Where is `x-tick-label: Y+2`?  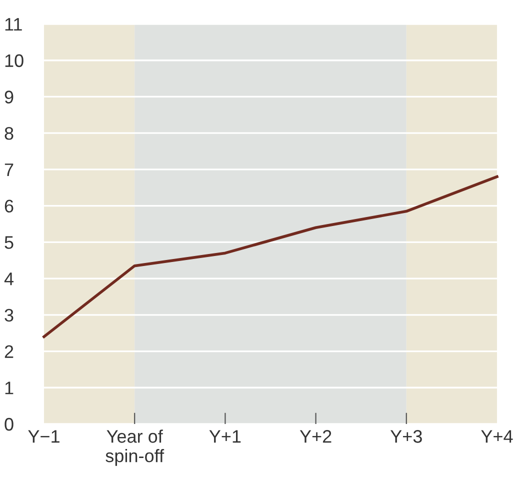
x-tick-label: Y+2 is located at coordinates (316, 436).